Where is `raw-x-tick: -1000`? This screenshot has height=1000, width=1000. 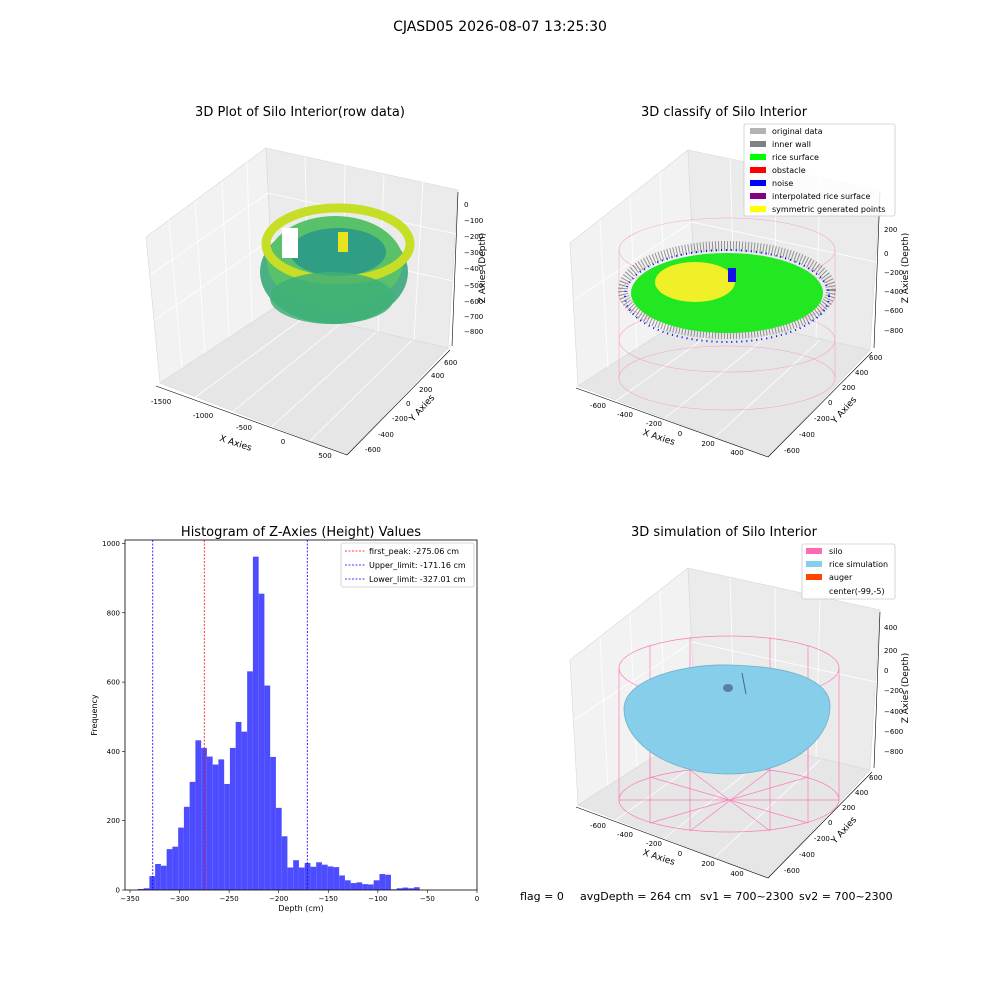 raw-x-tick: -1000 is located at coordinates (203, 416).